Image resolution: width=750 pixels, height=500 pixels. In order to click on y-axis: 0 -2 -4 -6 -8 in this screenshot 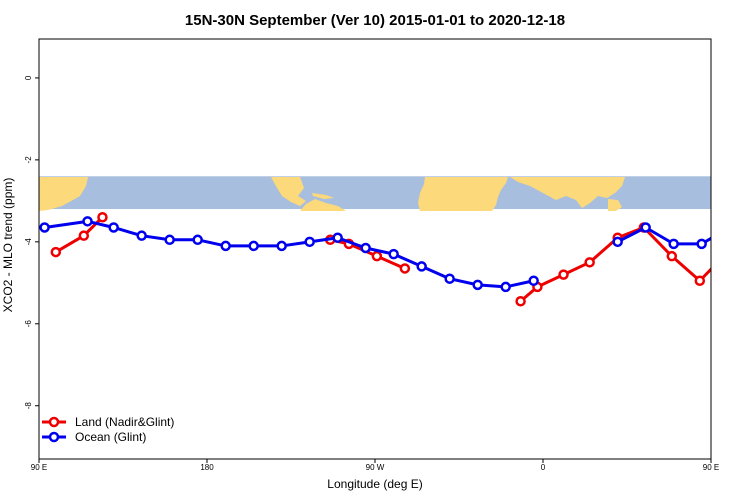, I will do `click(31, 242)`.